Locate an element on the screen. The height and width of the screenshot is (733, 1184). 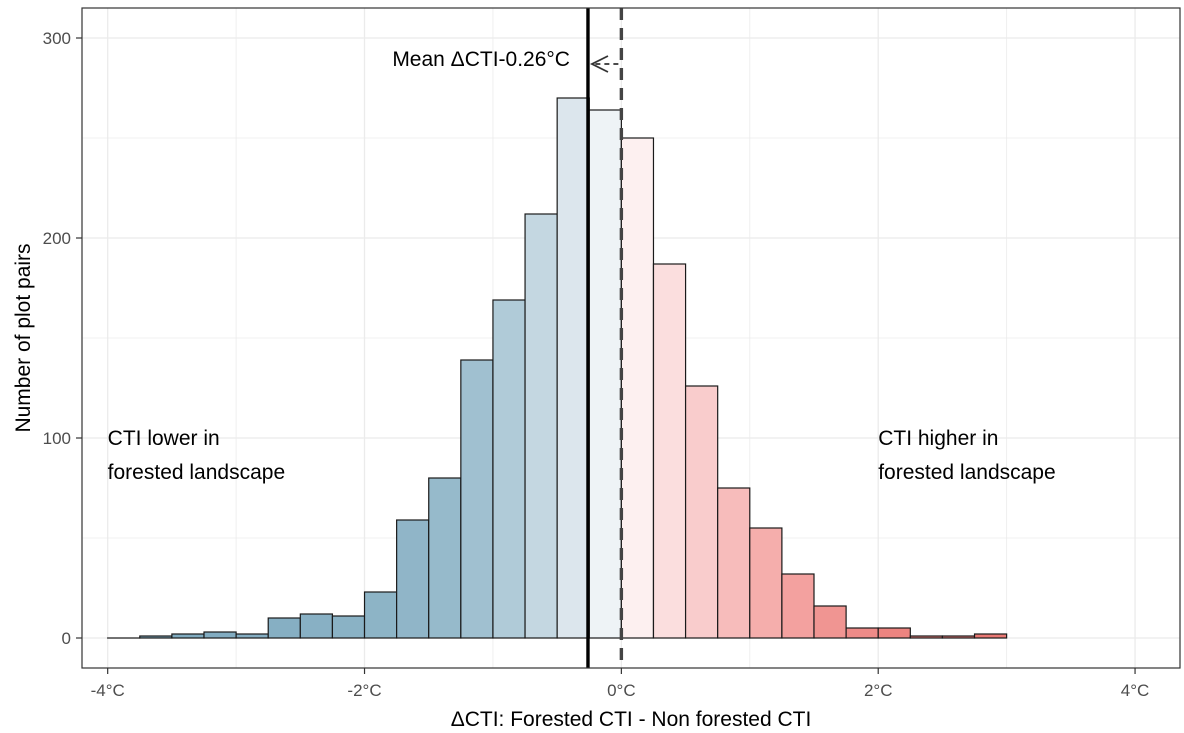
y-axis-label: Number of plot pairs is located at coordinates (23, 337).